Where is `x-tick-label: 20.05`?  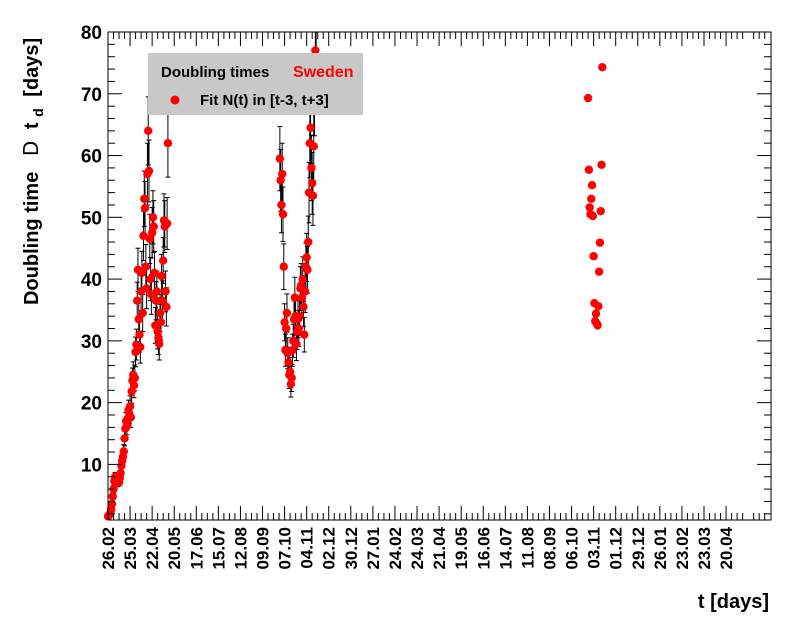 x-tick-label: 20.05 is located at coordinates (174, 548).